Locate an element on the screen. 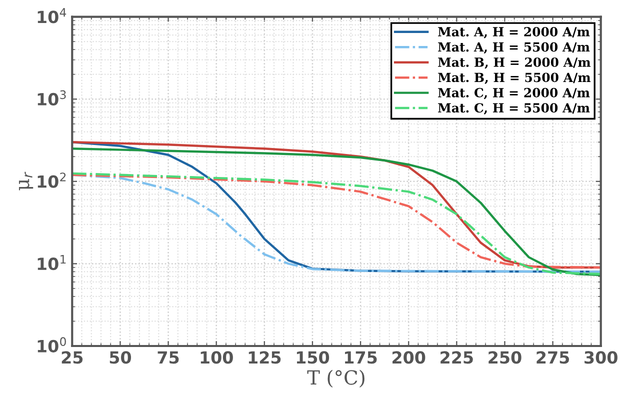 The image size is (622, 400). y-tick-label: 10$^{3}$ is located at coordinates (52, 98).